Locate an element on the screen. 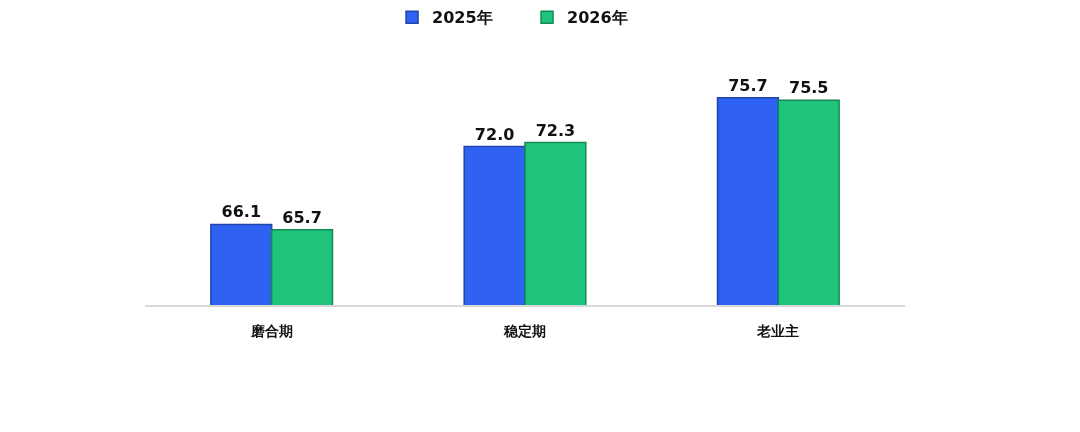 This screenshot has height=432, width=1080. x-tick-label: 稳定期 is located at coordinates (524, 330).